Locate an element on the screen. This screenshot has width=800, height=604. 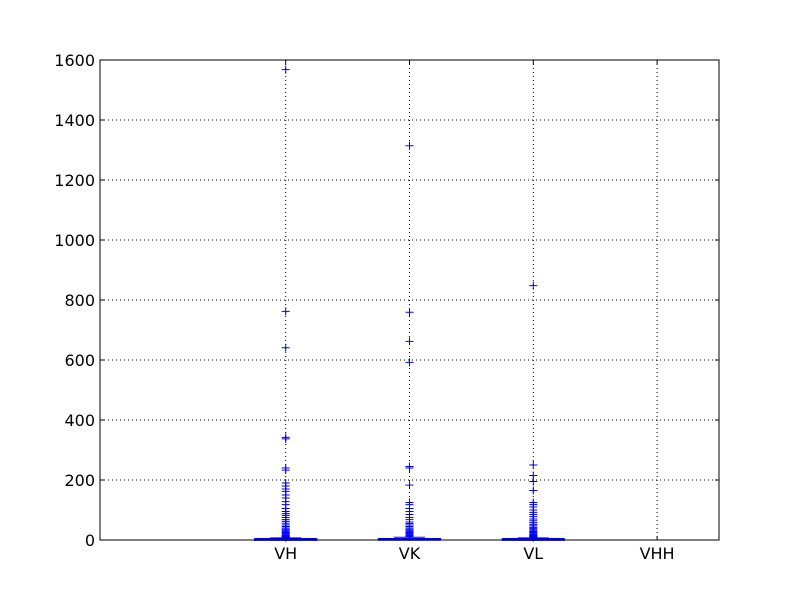
x-tick-label: VK is located at coordinates (410, 553).